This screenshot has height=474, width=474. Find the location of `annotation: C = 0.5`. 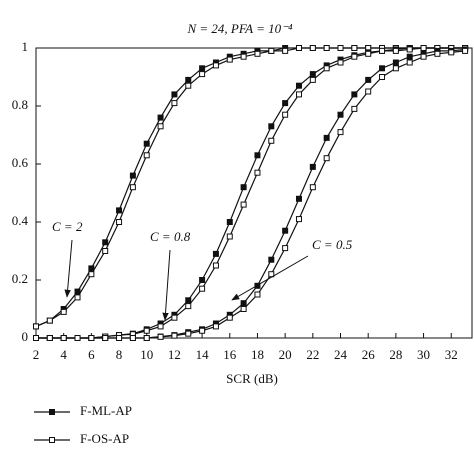

annotation: C = 0.5 is located at coordinates (332, 244).